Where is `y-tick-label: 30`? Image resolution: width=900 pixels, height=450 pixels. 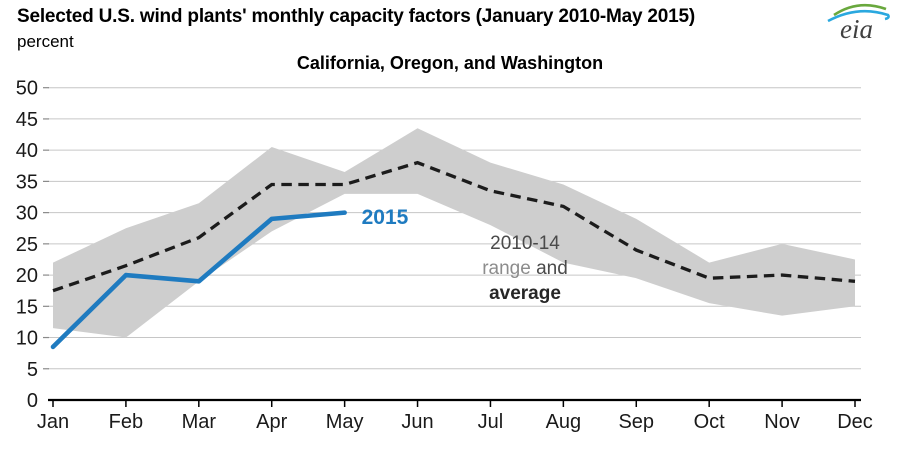
y-tick-label: 30 is located at coordinates (27, 214).